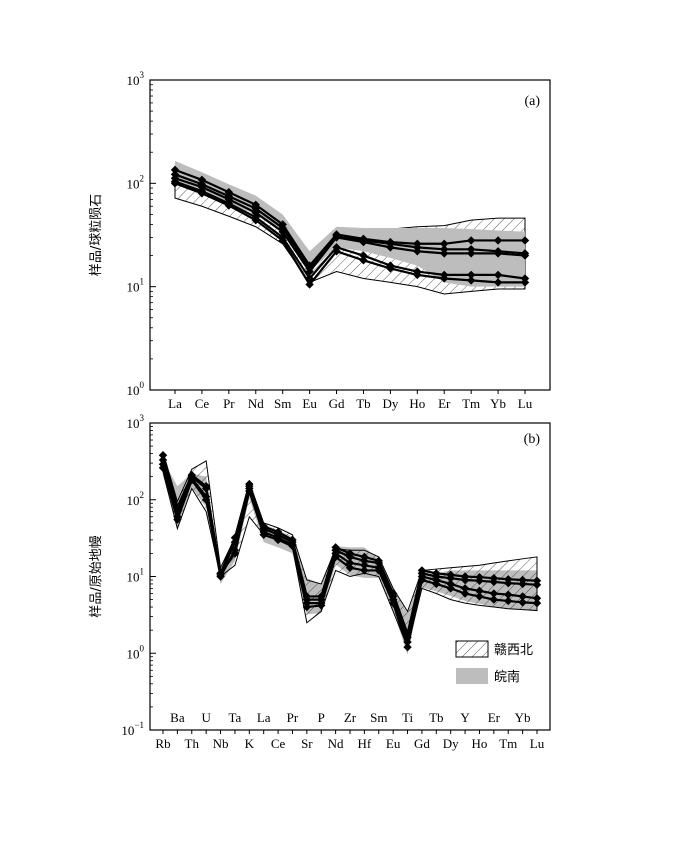 This screenshot has height=845, width=700. What do you see at coordinates (282, 403) in the screenshot?
I see `x-tick-label: Sm` at bounding box center [282, 403].